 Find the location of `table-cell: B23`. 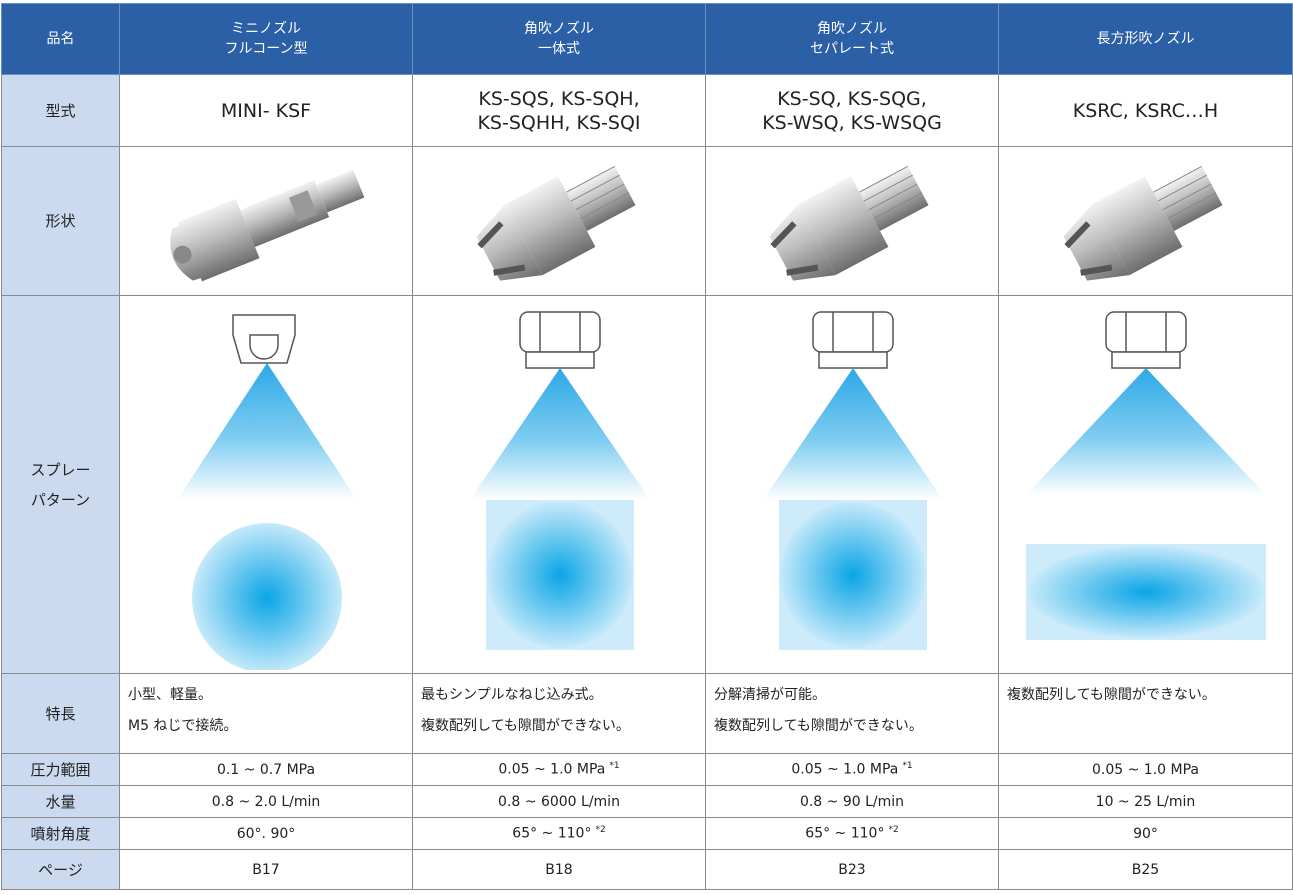

table-cell: B23 is located at coordinates (852, 869).